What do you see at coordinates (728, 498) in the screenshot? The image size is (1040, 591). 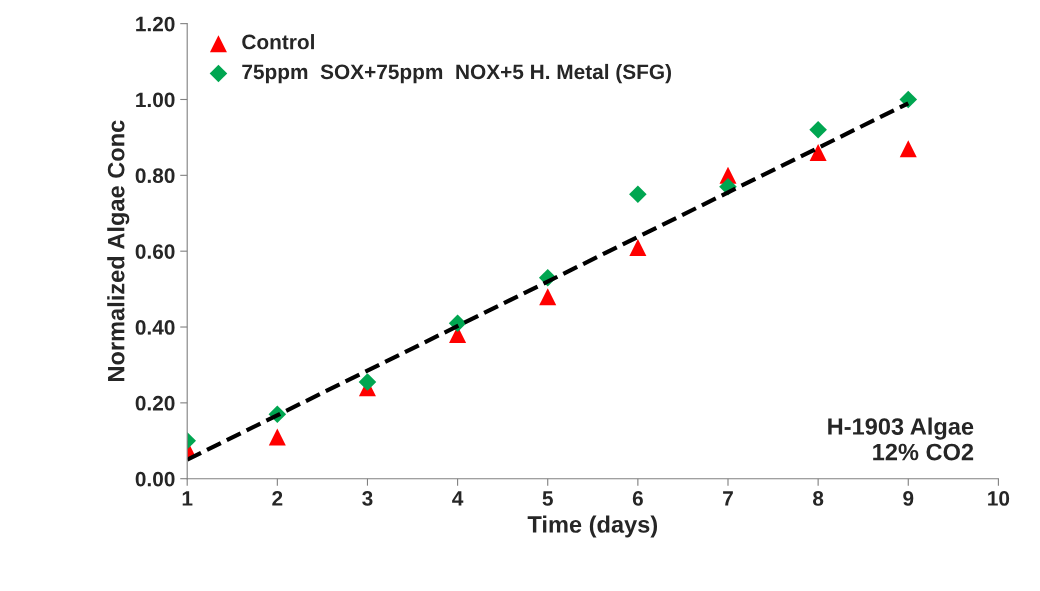 I see `x-tick-label: 7` at bounding box center [728, 498].